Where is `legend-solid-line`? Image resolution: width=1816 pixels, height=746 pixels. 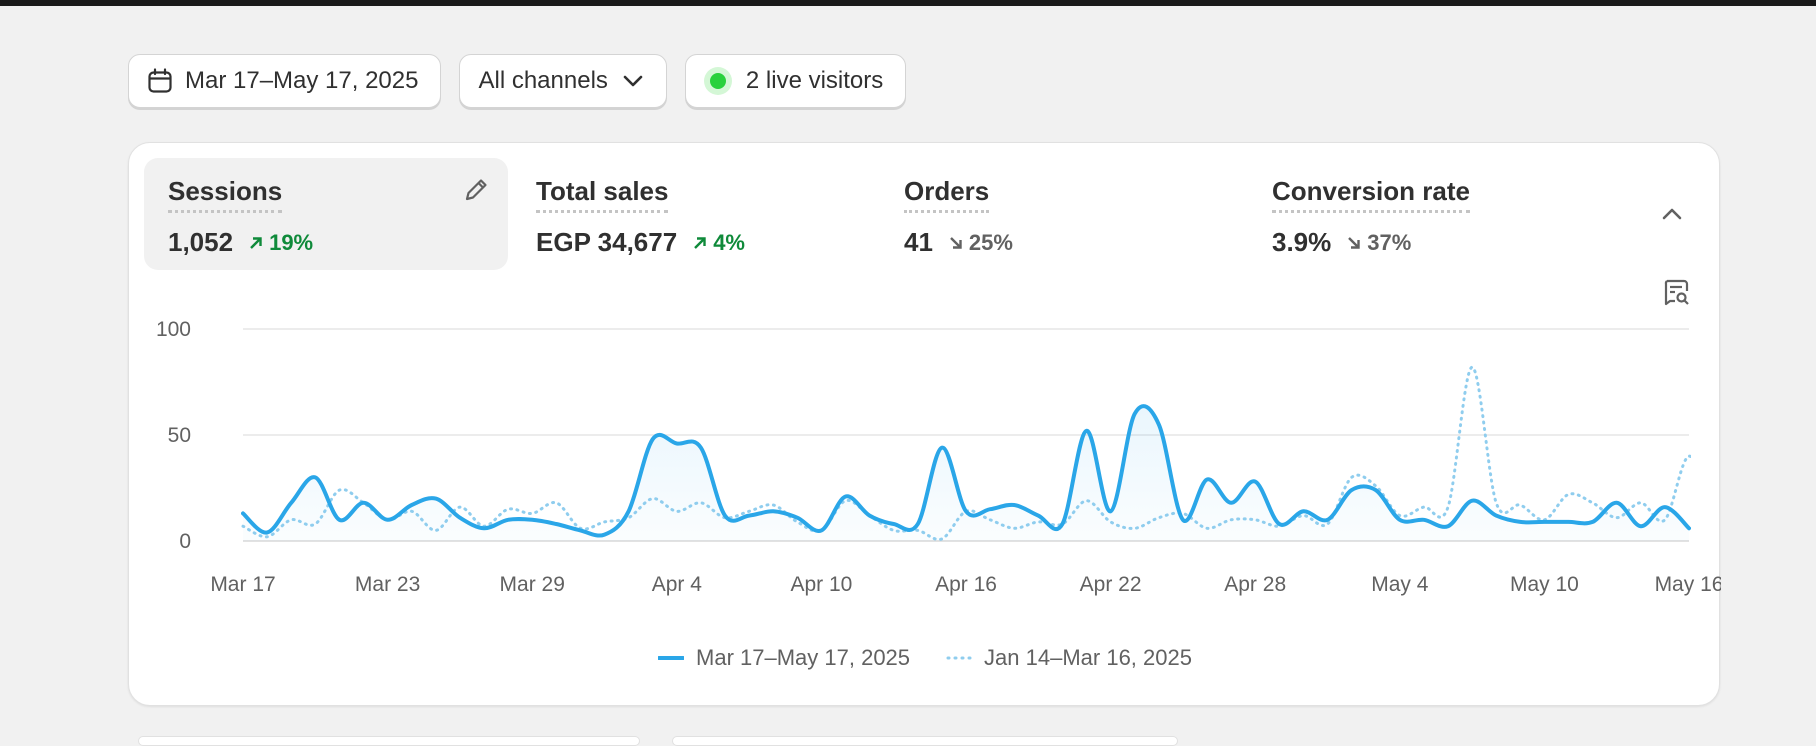 legend-solid-line is located at coordinates (671, 658).